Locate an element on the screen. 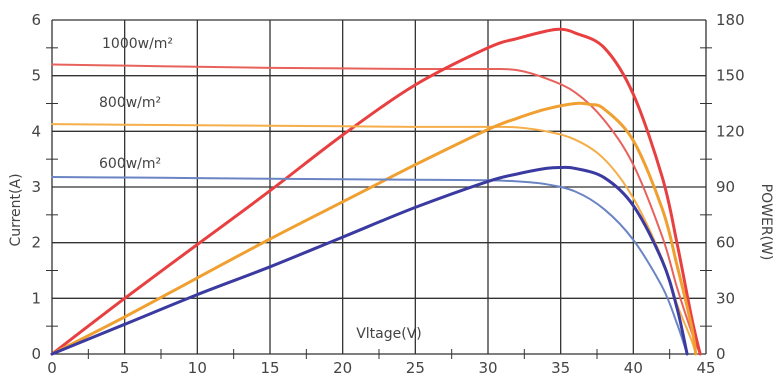 This screenshot has height=376, width=778. y-right-tick-label: 60 is located at coordinates (725, 243).